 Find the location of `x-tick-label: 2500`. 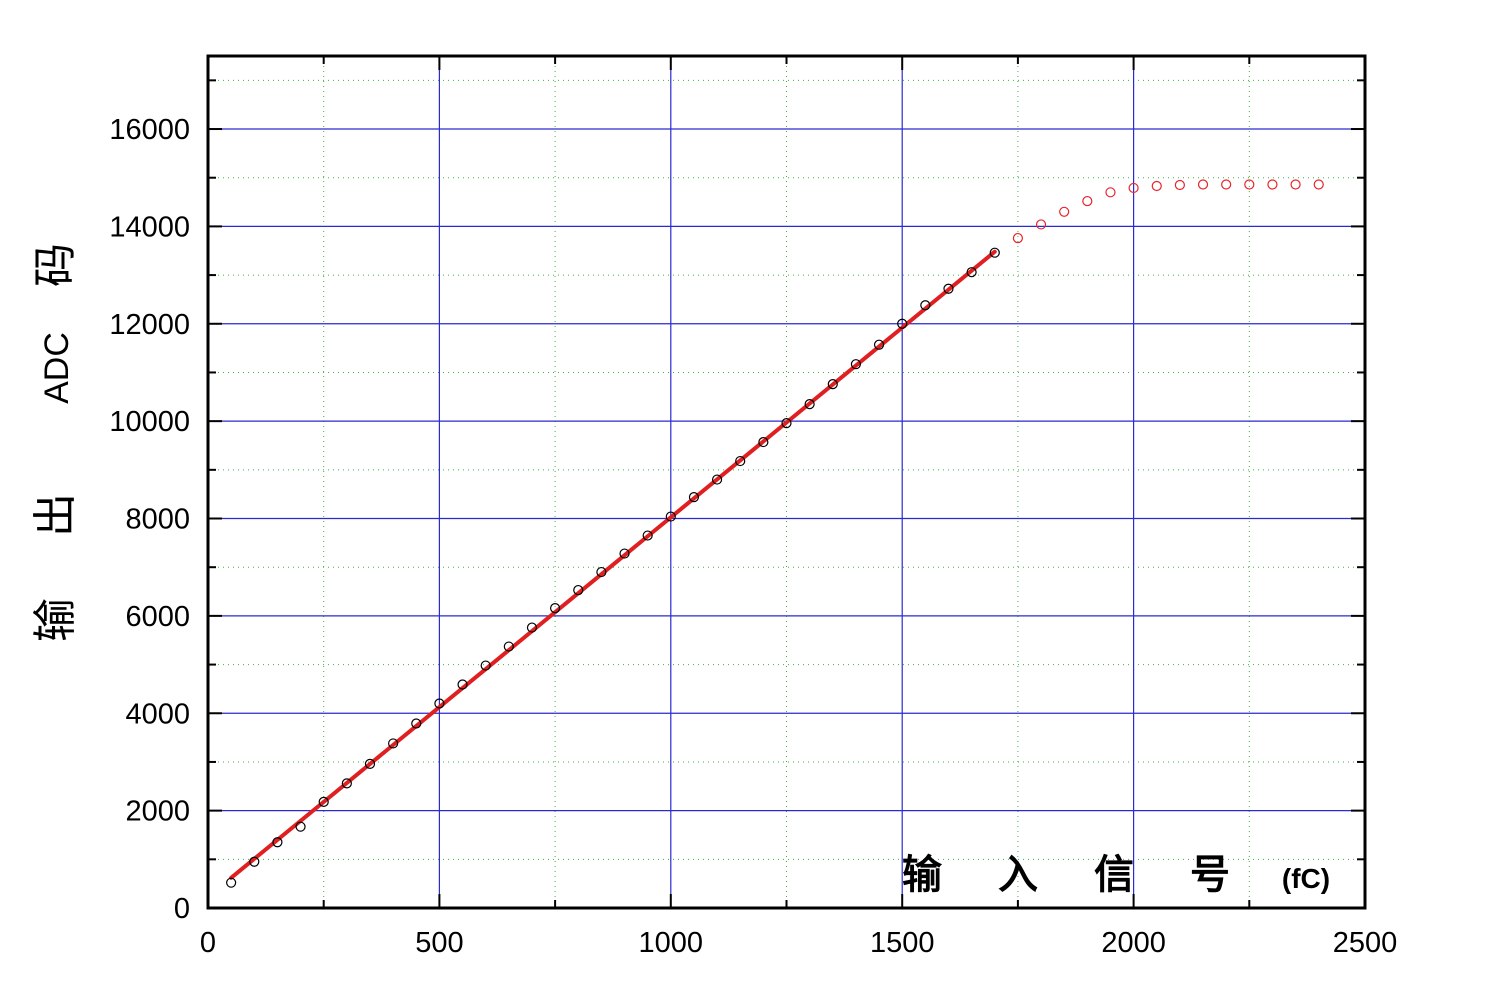

x-tick-label: 2500 is located at coordinates (1365, 943).